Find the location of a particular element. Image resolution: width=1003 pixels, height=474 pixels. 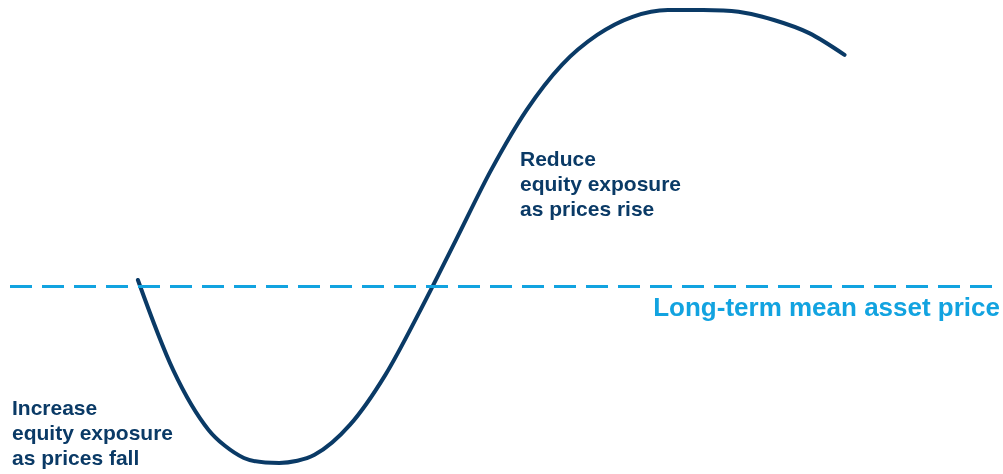

annotation: Increase equity exposure as prices fall is located at coordinates (93, 432).